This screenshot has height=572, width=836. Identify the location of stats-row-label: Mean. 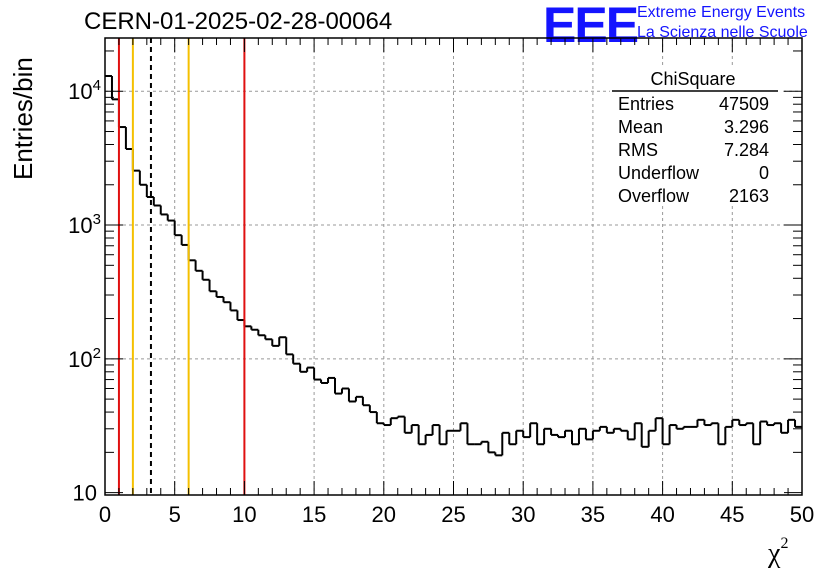
(640, 127).